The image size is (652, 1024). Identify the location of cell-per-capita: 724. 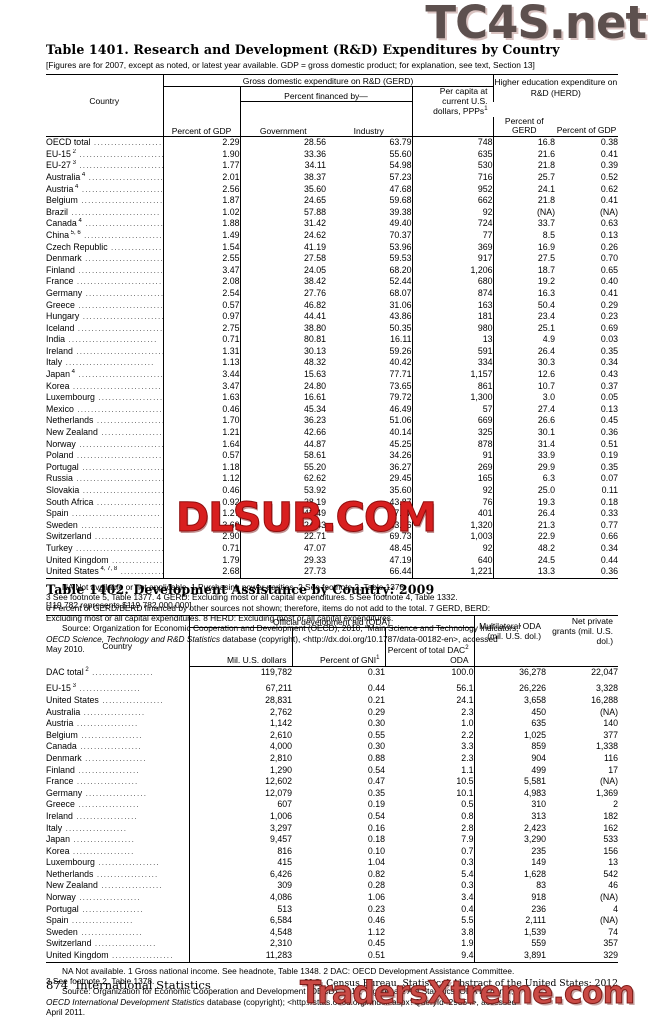
(452, 224).